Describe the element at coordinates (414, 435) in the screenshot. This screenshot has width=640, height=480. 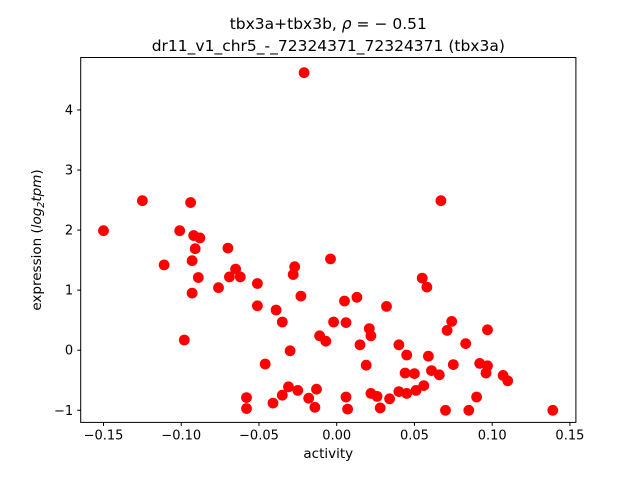
I see `x-tick-label: 0.05` at that location.